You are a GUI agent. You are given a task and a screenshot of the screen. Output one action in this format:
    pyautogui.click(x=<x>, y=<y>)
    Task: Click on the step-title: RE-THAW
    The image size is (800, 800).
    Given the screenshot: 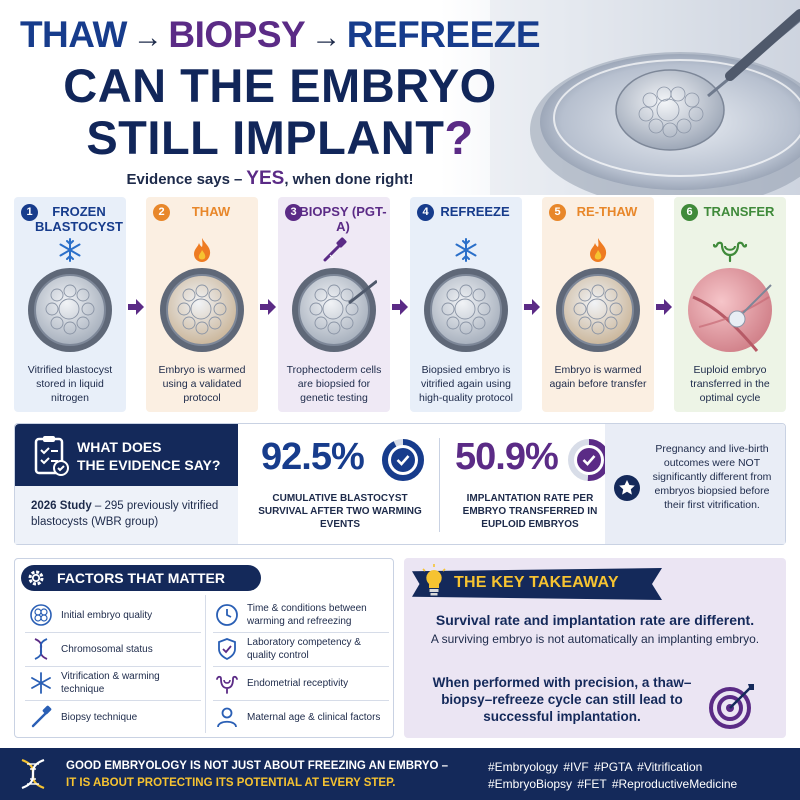 What is the action you would take?
    pyautogui.click(x=607, y=211)
    